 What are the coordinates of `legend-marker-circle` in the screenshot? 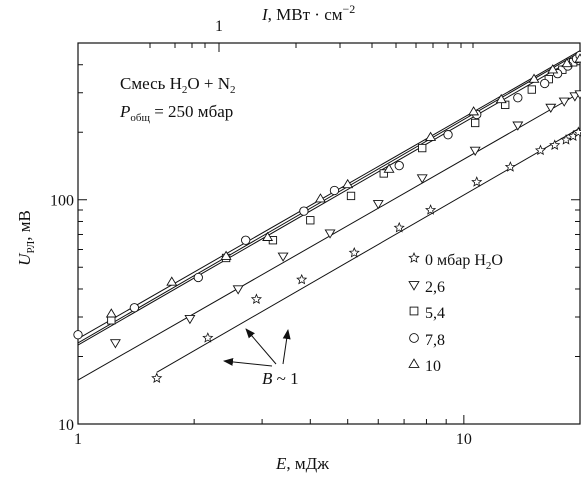 It's located at (414, 338).